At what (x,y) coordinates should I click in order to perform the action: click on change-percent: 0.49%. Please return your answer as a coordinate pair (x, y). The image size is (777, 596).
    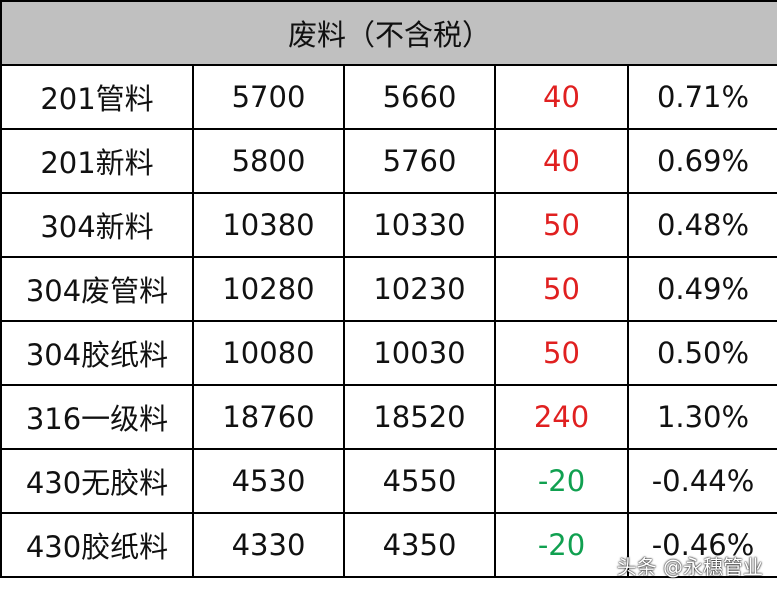
    Looking at the image, I should click on (701, 289).